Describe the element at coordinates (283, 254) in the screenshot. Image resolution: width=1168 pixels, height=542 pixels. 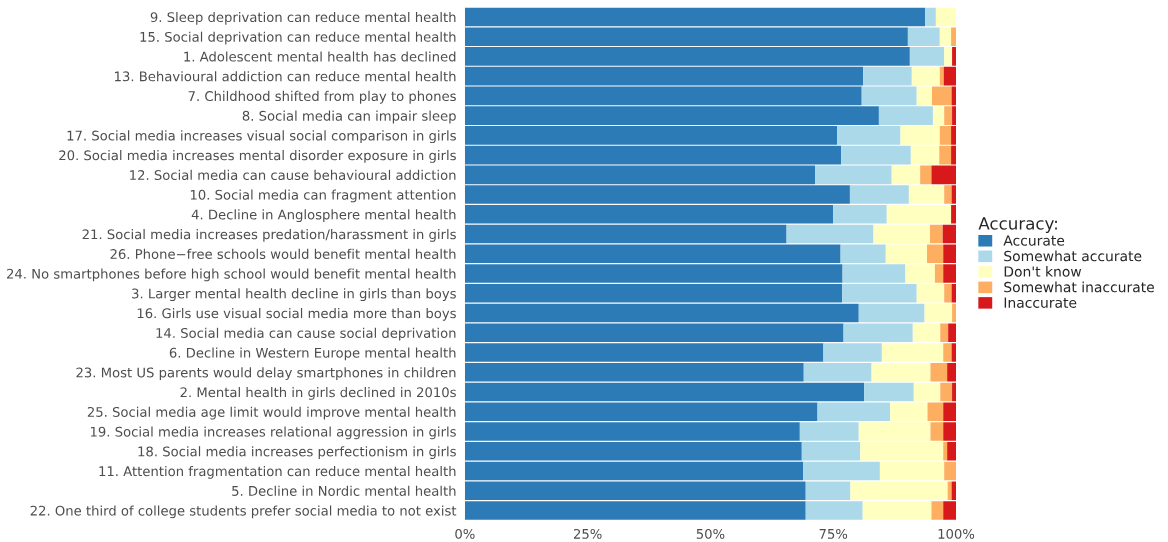
I see `y-tick-label: 26. Phone−free schools would benefit mental health` at that location.